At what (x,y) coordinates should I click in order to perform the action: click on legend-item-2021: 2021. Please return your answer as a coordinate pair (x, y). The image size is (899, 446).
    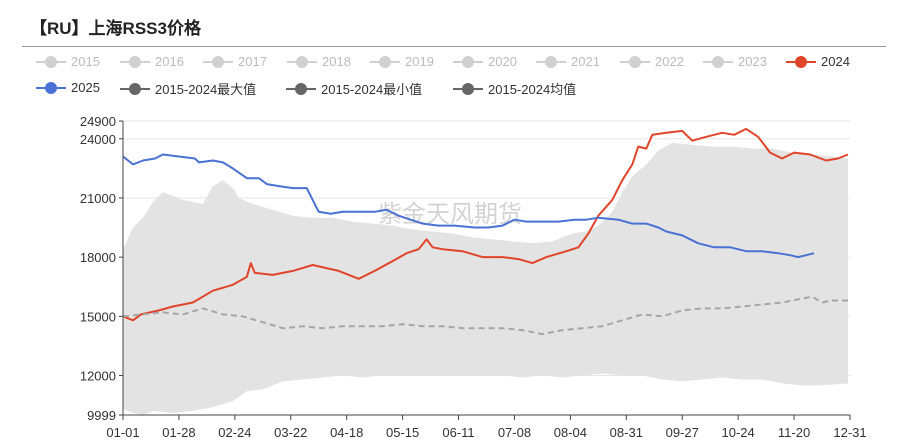
    Looking at the image, I should click on (568, 61).